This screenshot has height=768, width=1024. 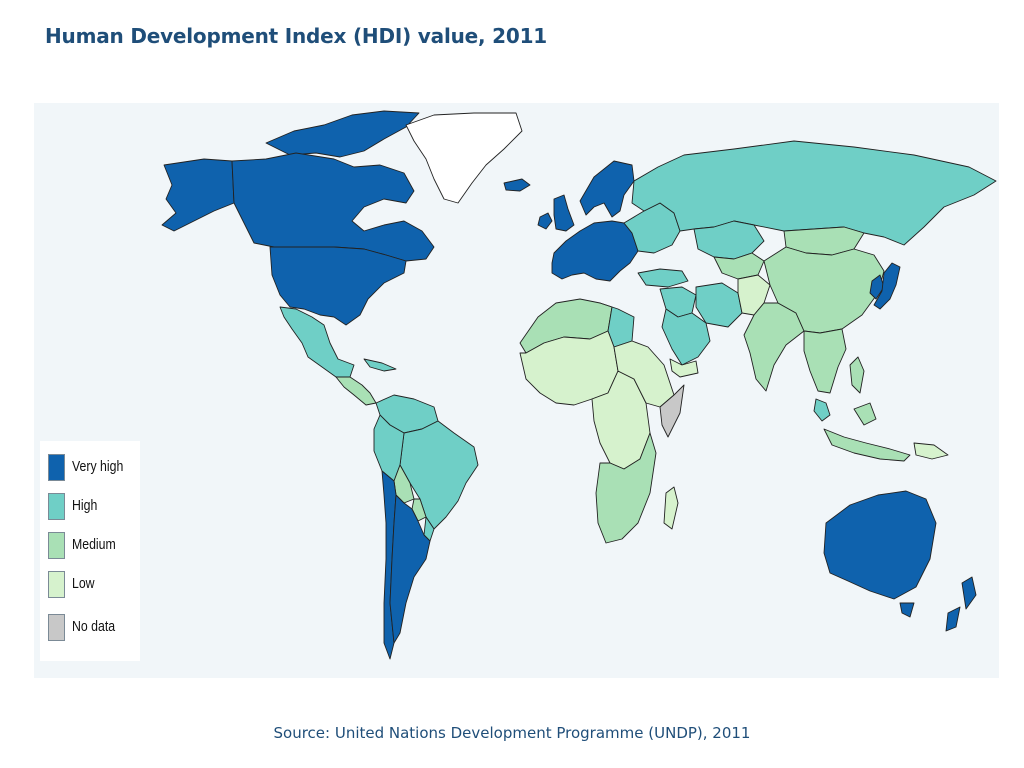 What do you see at coordinates (877, 287) in the screenshot?
I see `region-korea` at bounding box center [877, 287].